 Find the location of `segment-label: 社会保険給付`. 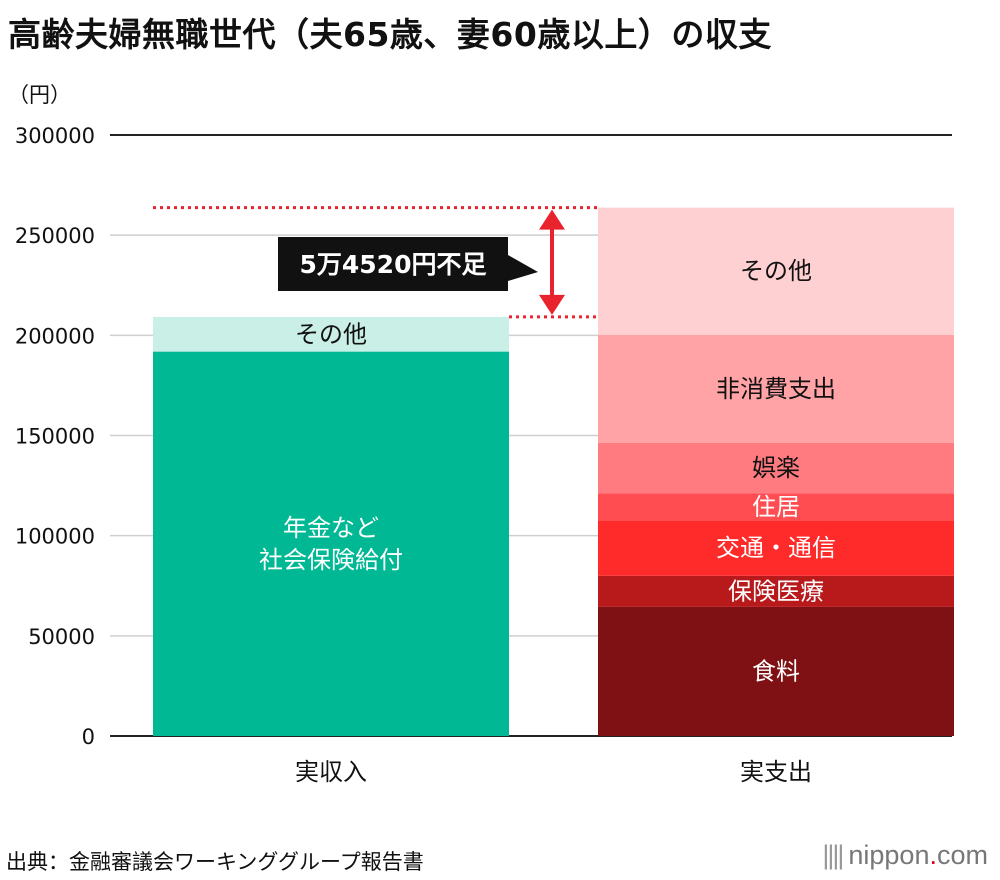

segment-label: 社会保険給付 is located at coordinates (331, 560).